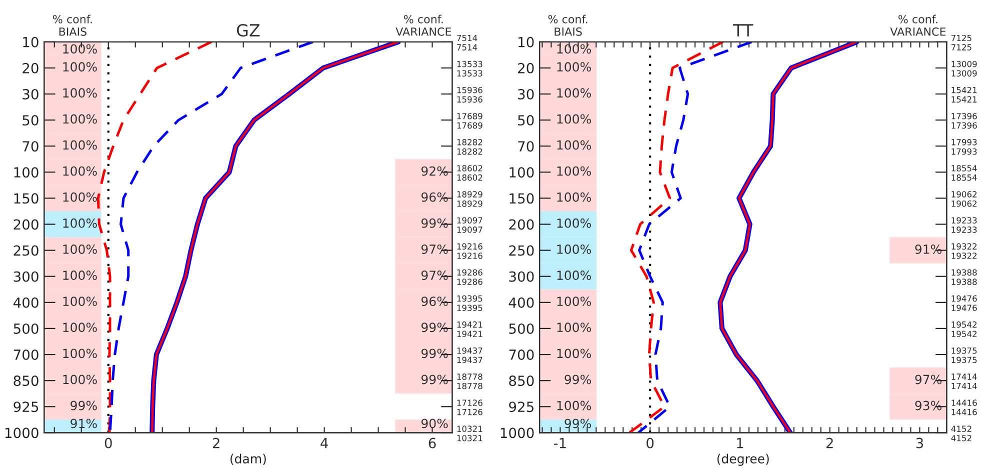 The width and height of the screenshot is (981, 476). I want to click on y2-tick-label: 18778 18778, so click(469, 382).